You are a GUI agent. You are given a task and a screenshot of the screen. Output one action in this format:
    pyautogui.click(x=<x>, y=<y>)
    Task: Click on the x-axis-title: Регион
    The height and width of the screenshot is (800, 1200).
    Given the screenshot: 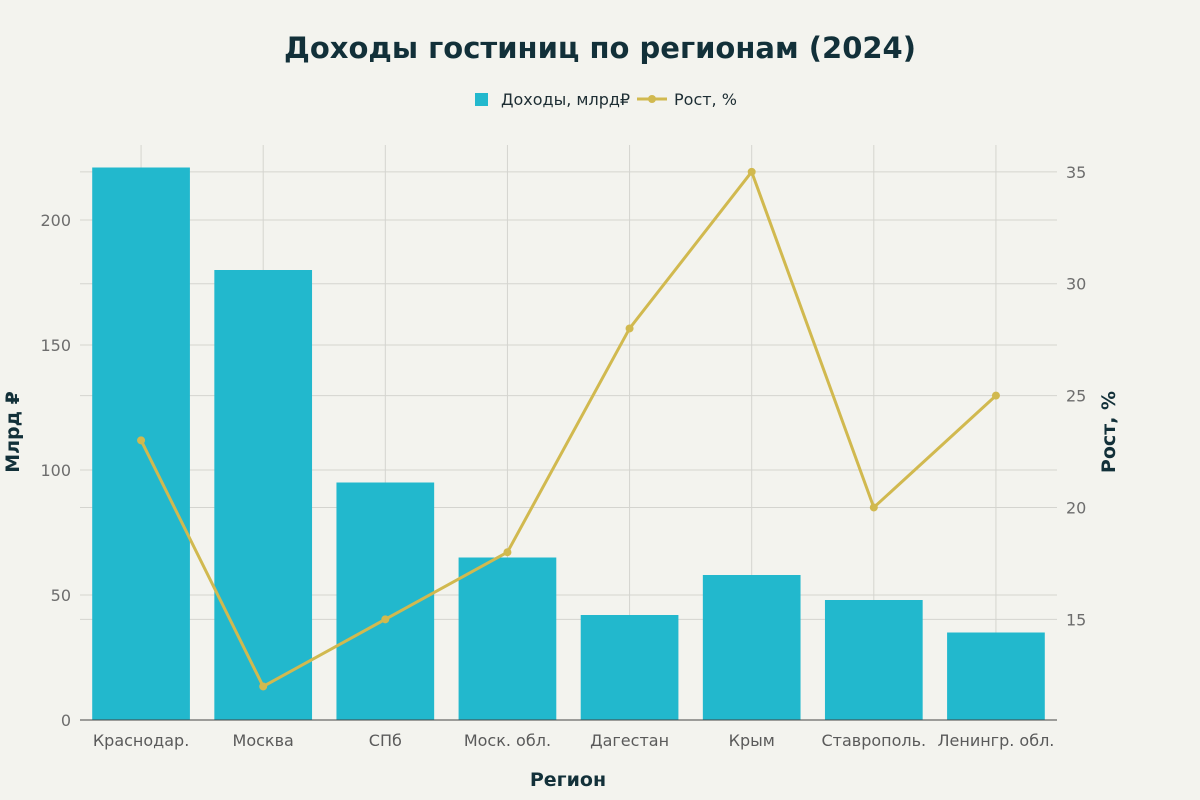 What is the action you would take?
    pyautogui.click(x=568, y=780)
    